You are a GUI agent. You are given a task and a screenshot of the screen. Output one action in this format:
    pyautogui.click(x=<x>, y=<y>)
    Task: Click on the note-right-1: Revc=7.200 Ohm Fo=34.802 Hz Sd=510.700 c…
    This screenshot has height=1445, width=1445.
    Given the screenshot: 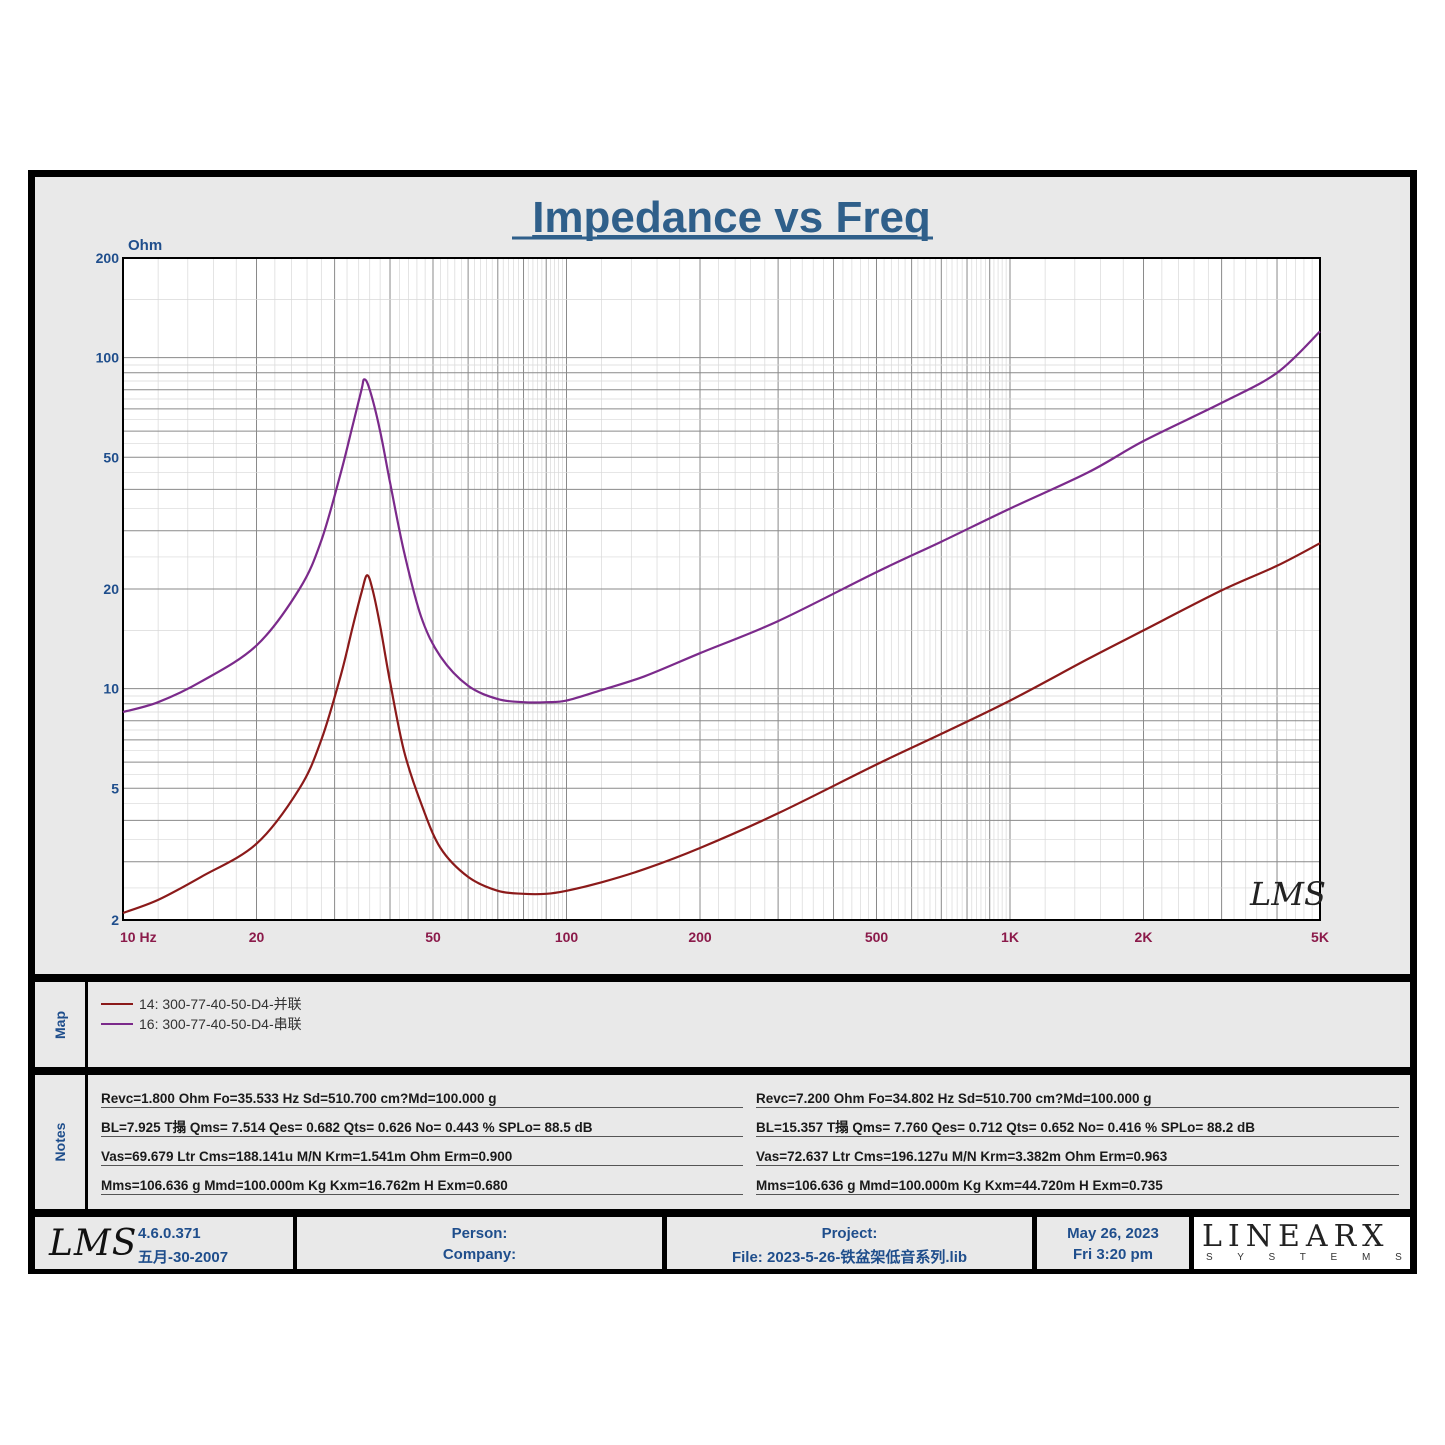 What is the action you would take?
    pyautogui.click(x=1077, y=1099)
    